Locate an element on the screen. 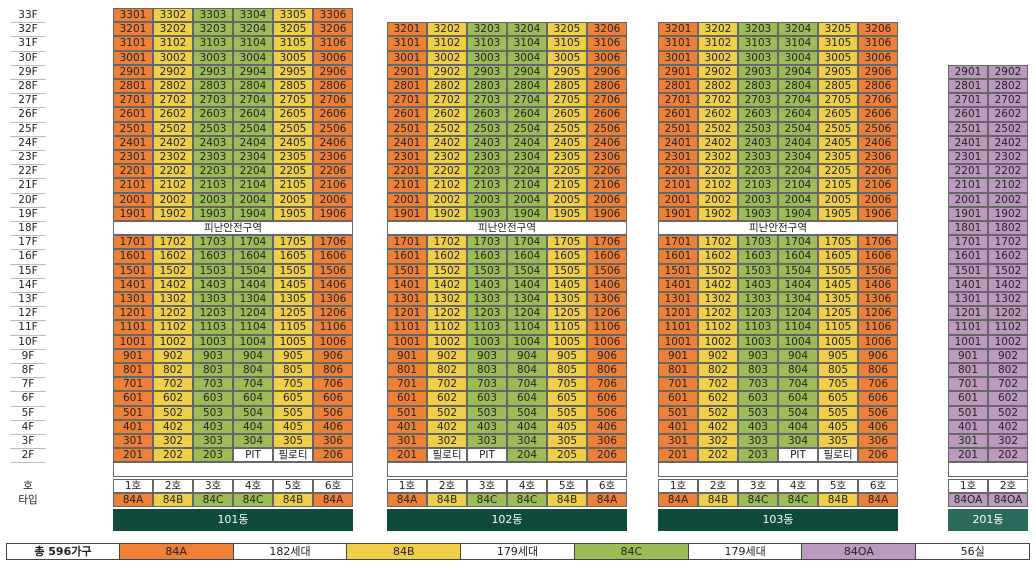  unit-cell: 203 is located at coordinates (213, 455).